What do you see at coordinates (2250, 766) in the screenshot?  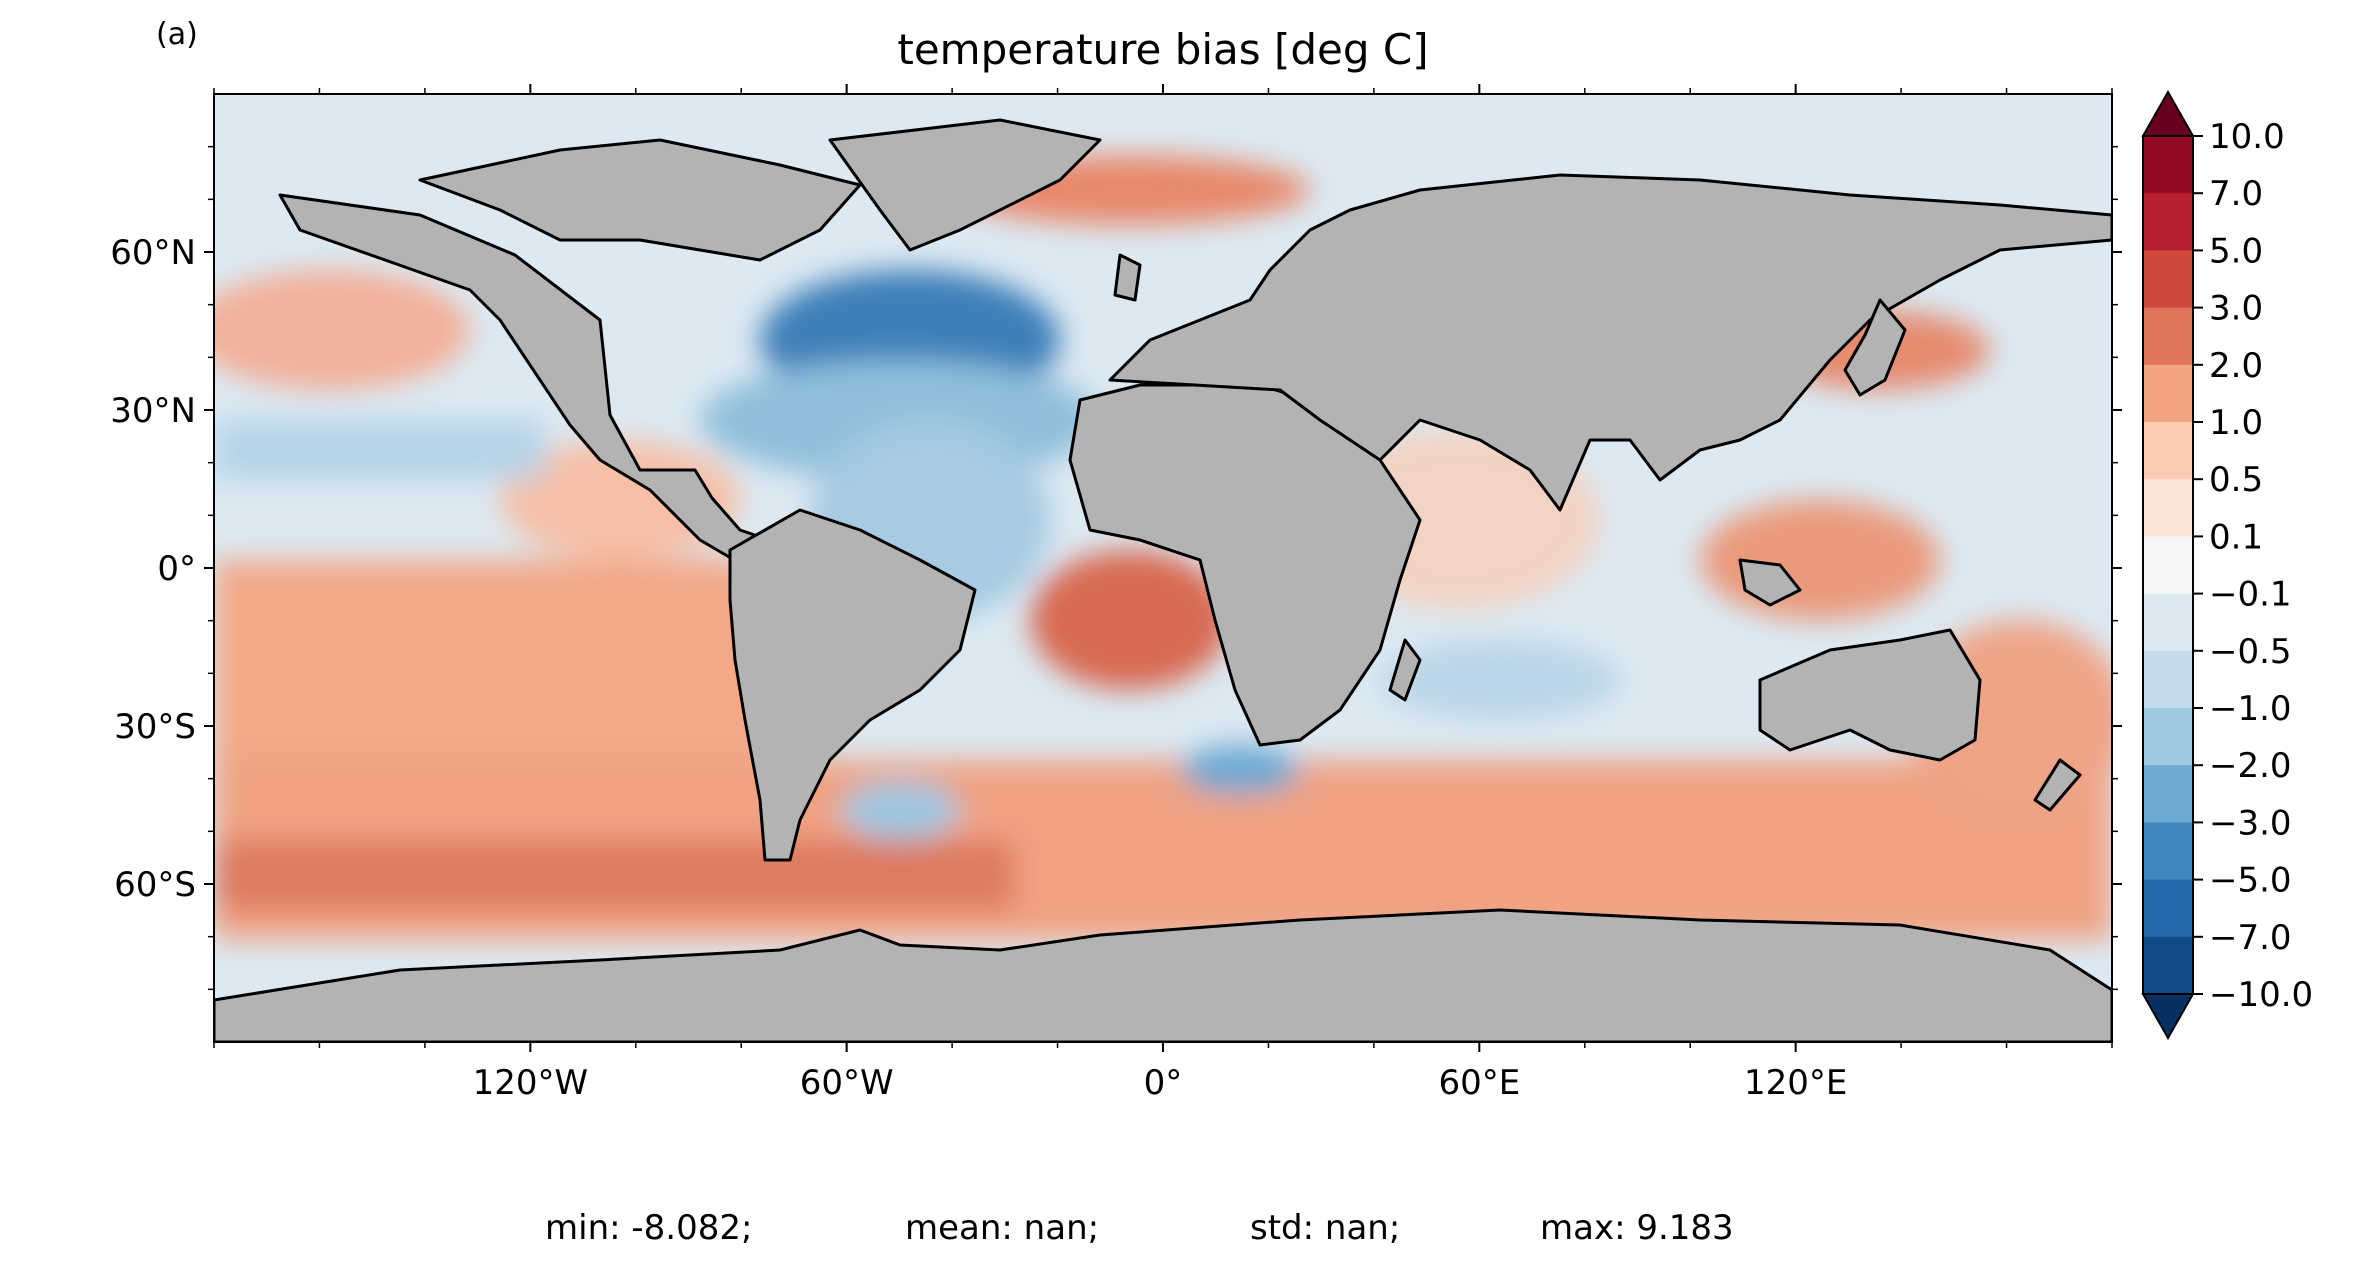 I see `colorbar-tick-label: −2.0` at bounding box center [2250, 766].